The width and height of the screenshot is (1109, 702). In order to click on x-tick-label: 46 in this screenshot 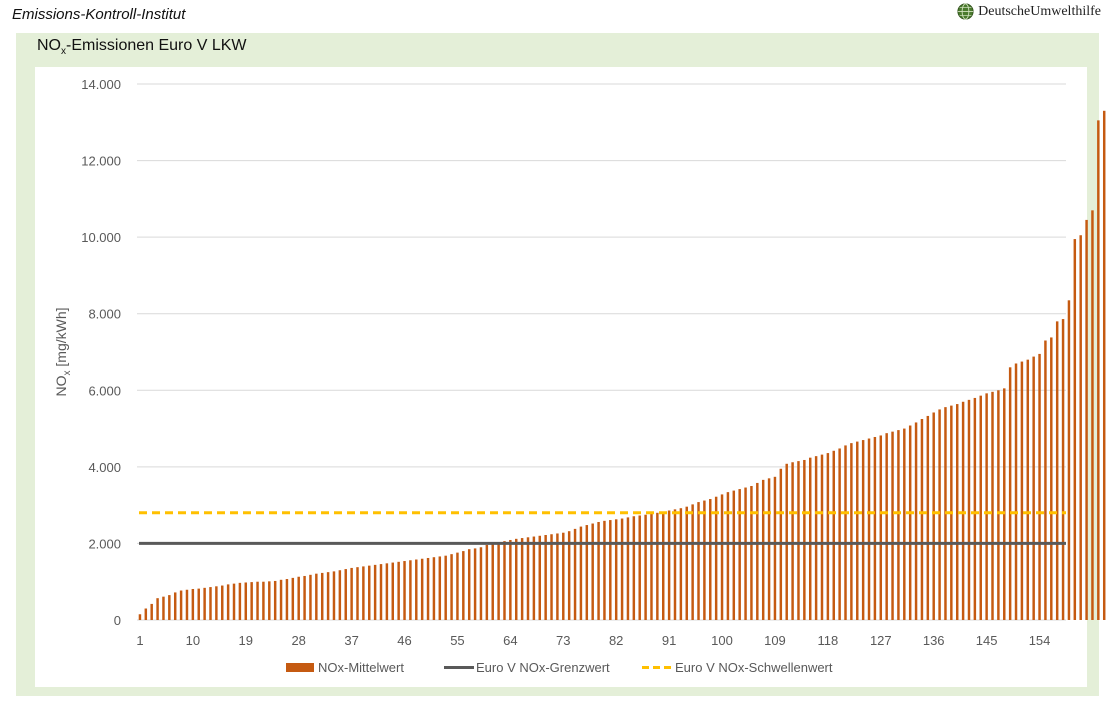, I will do `click(404, 640)`.